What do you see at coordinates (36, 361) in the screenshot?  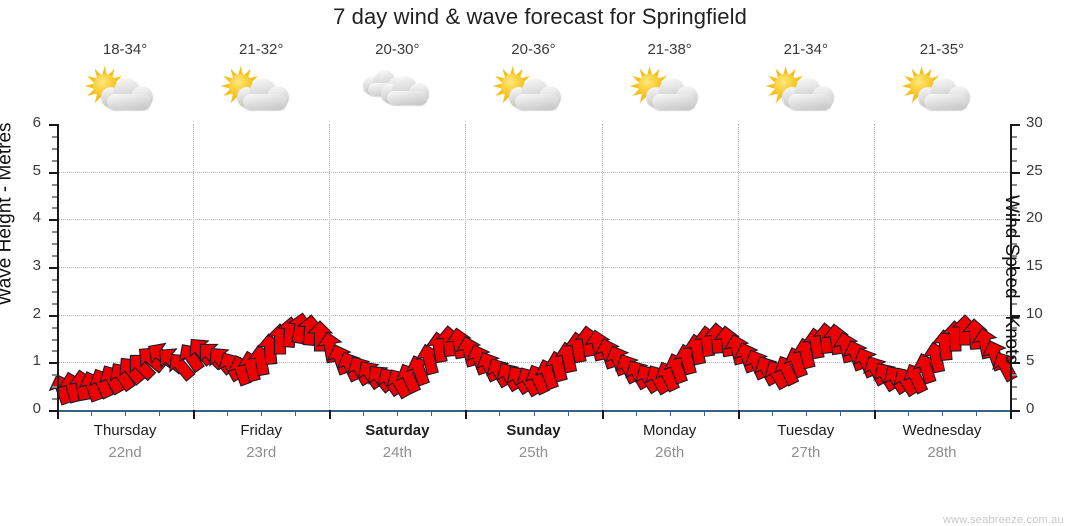 I see `axis-tick-label: 1` at bounding box center [36, 361].